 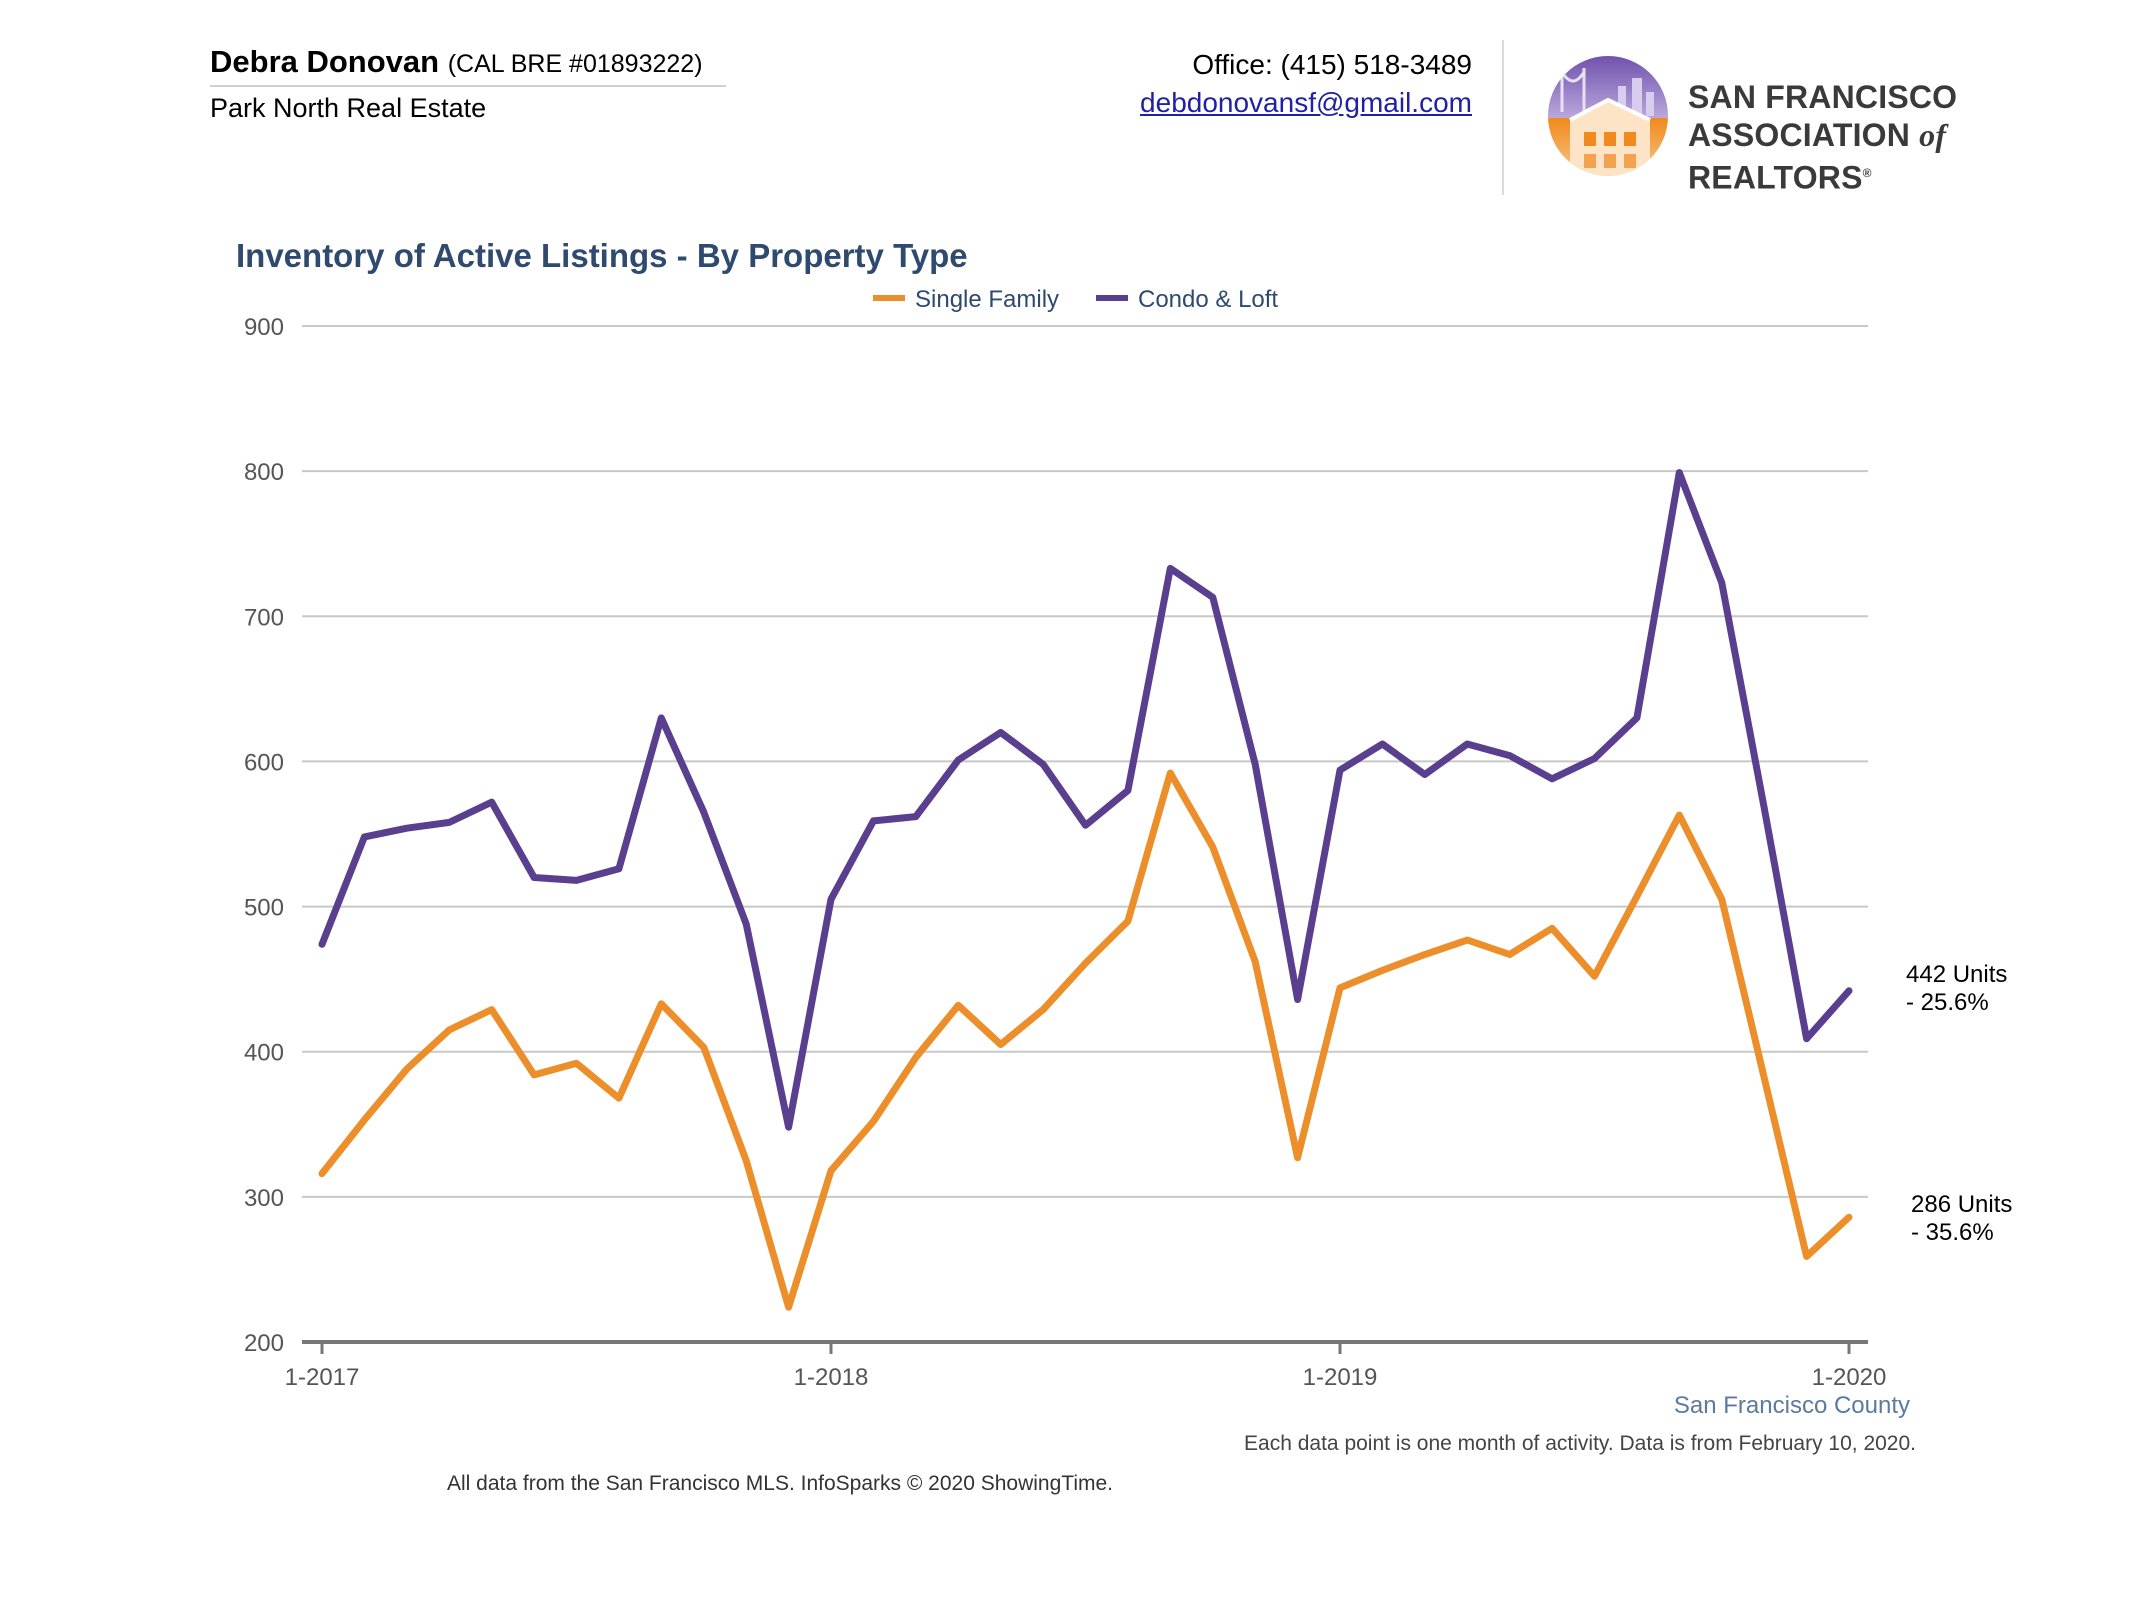 I want to click on agent-license: (CAL BRE #01893222), so click(x=575, y=64).